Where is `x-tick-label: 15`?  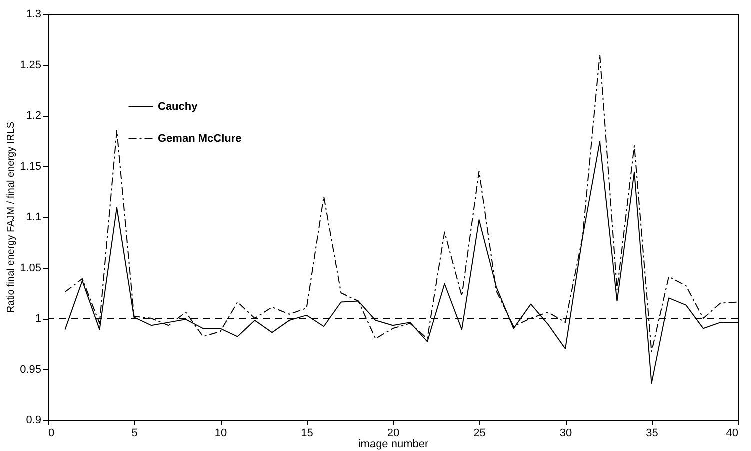
x-tick-label: 15 is located at coordinates (307, 434).